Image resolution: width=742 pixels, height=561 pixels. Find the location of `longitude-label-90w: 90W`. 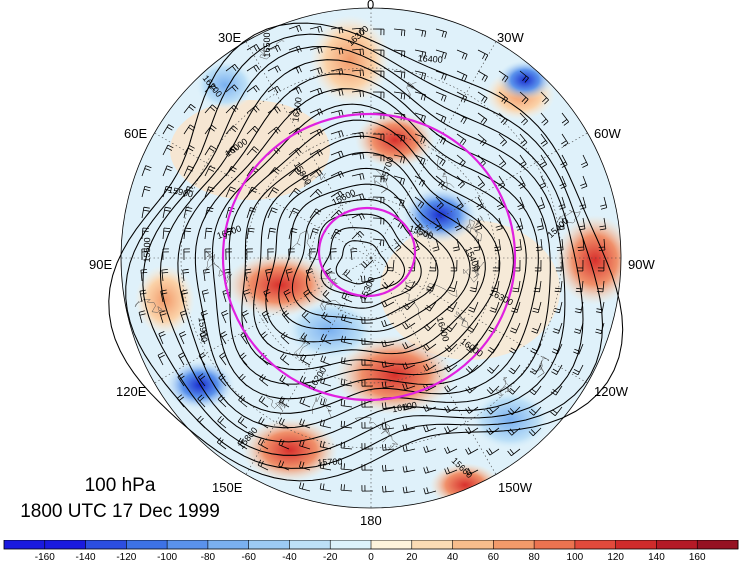

longitude-label-90w: 90W is located at coordinates (641, 264).